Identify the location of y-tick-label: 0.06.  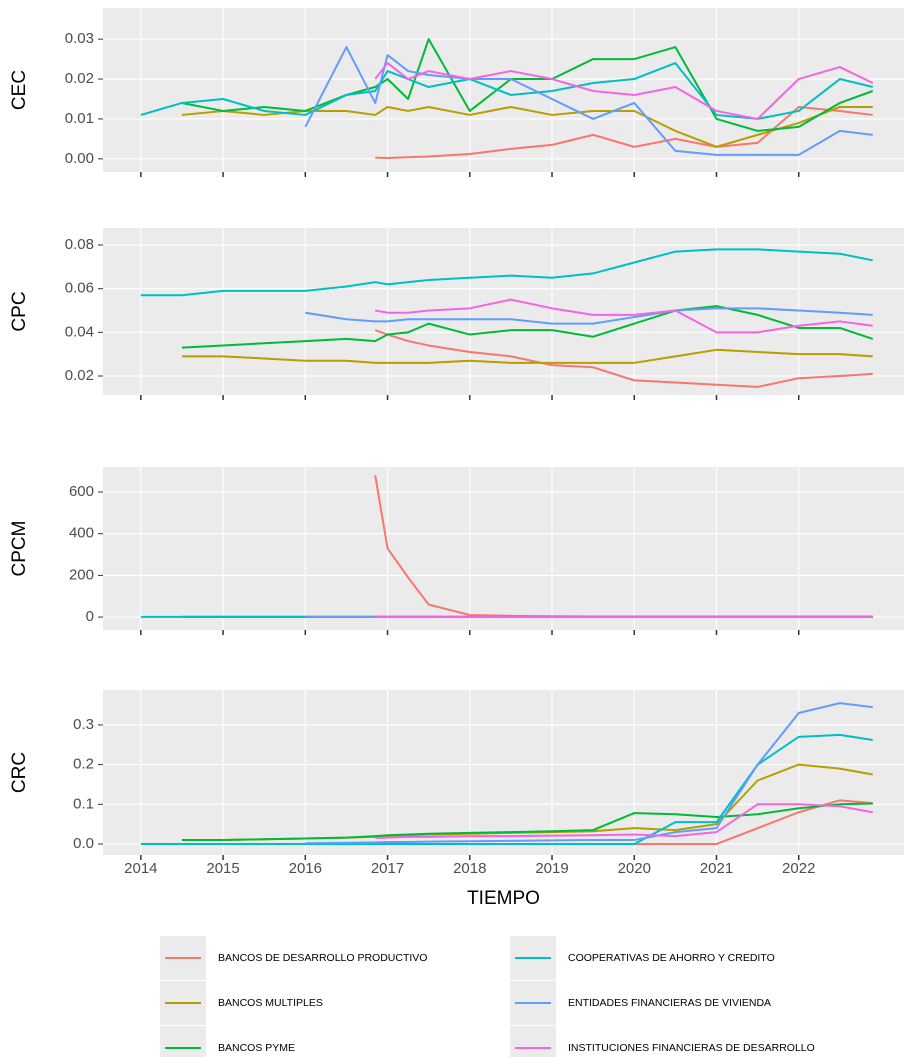
(79, 288).